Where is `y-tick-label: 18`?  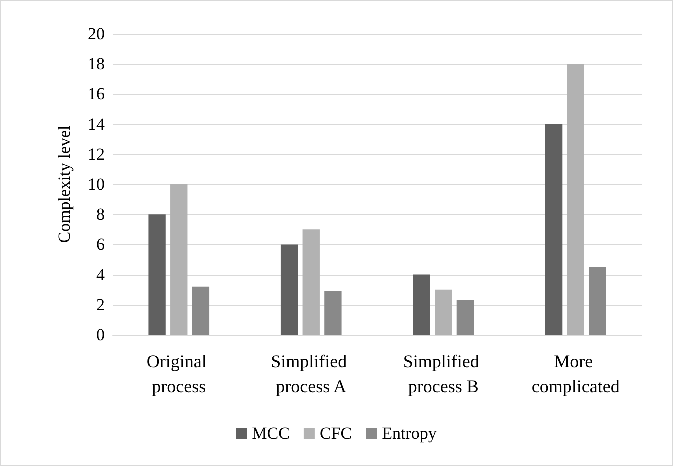 y-tick-label: 18 is located at coordinates (96, 64).